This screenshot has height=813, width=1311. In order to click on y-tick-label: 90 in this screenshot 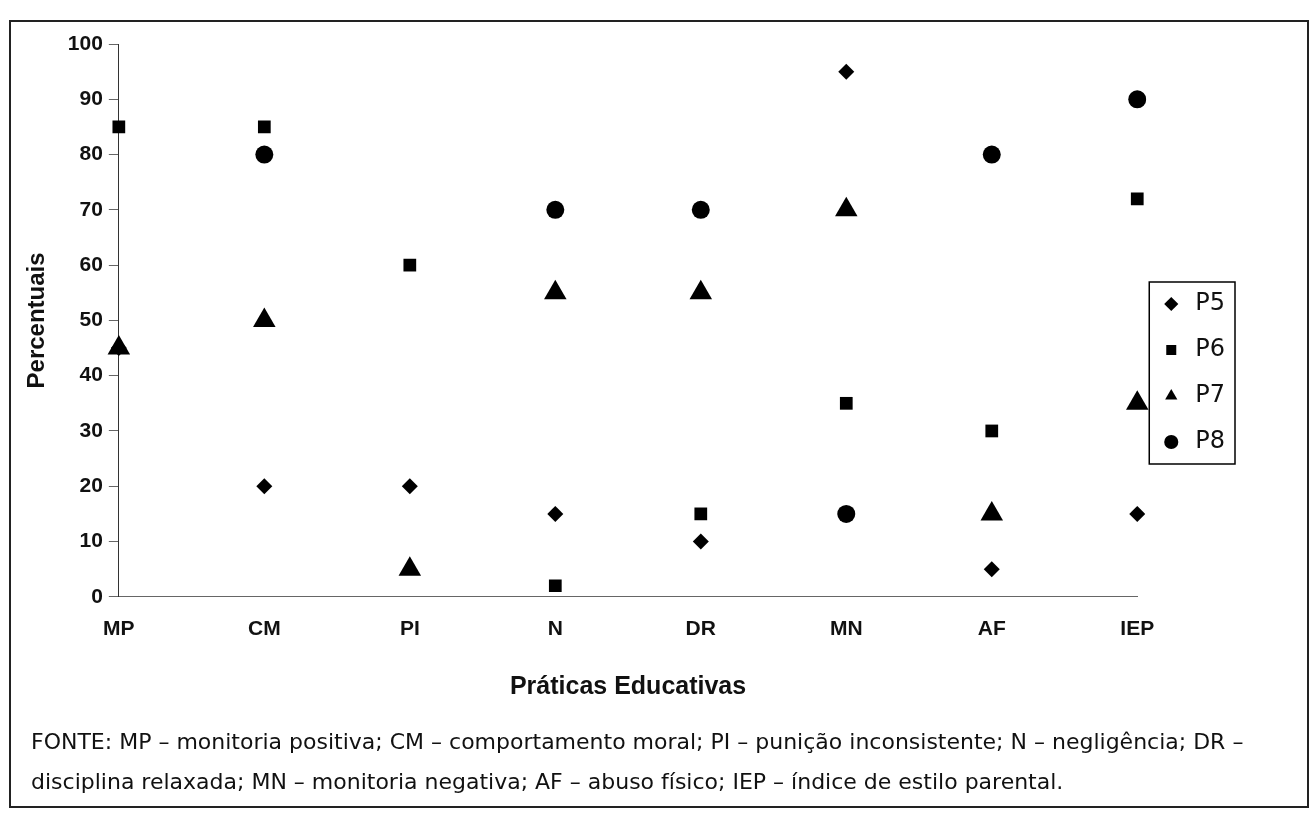, I will do `click(91, 98)`.